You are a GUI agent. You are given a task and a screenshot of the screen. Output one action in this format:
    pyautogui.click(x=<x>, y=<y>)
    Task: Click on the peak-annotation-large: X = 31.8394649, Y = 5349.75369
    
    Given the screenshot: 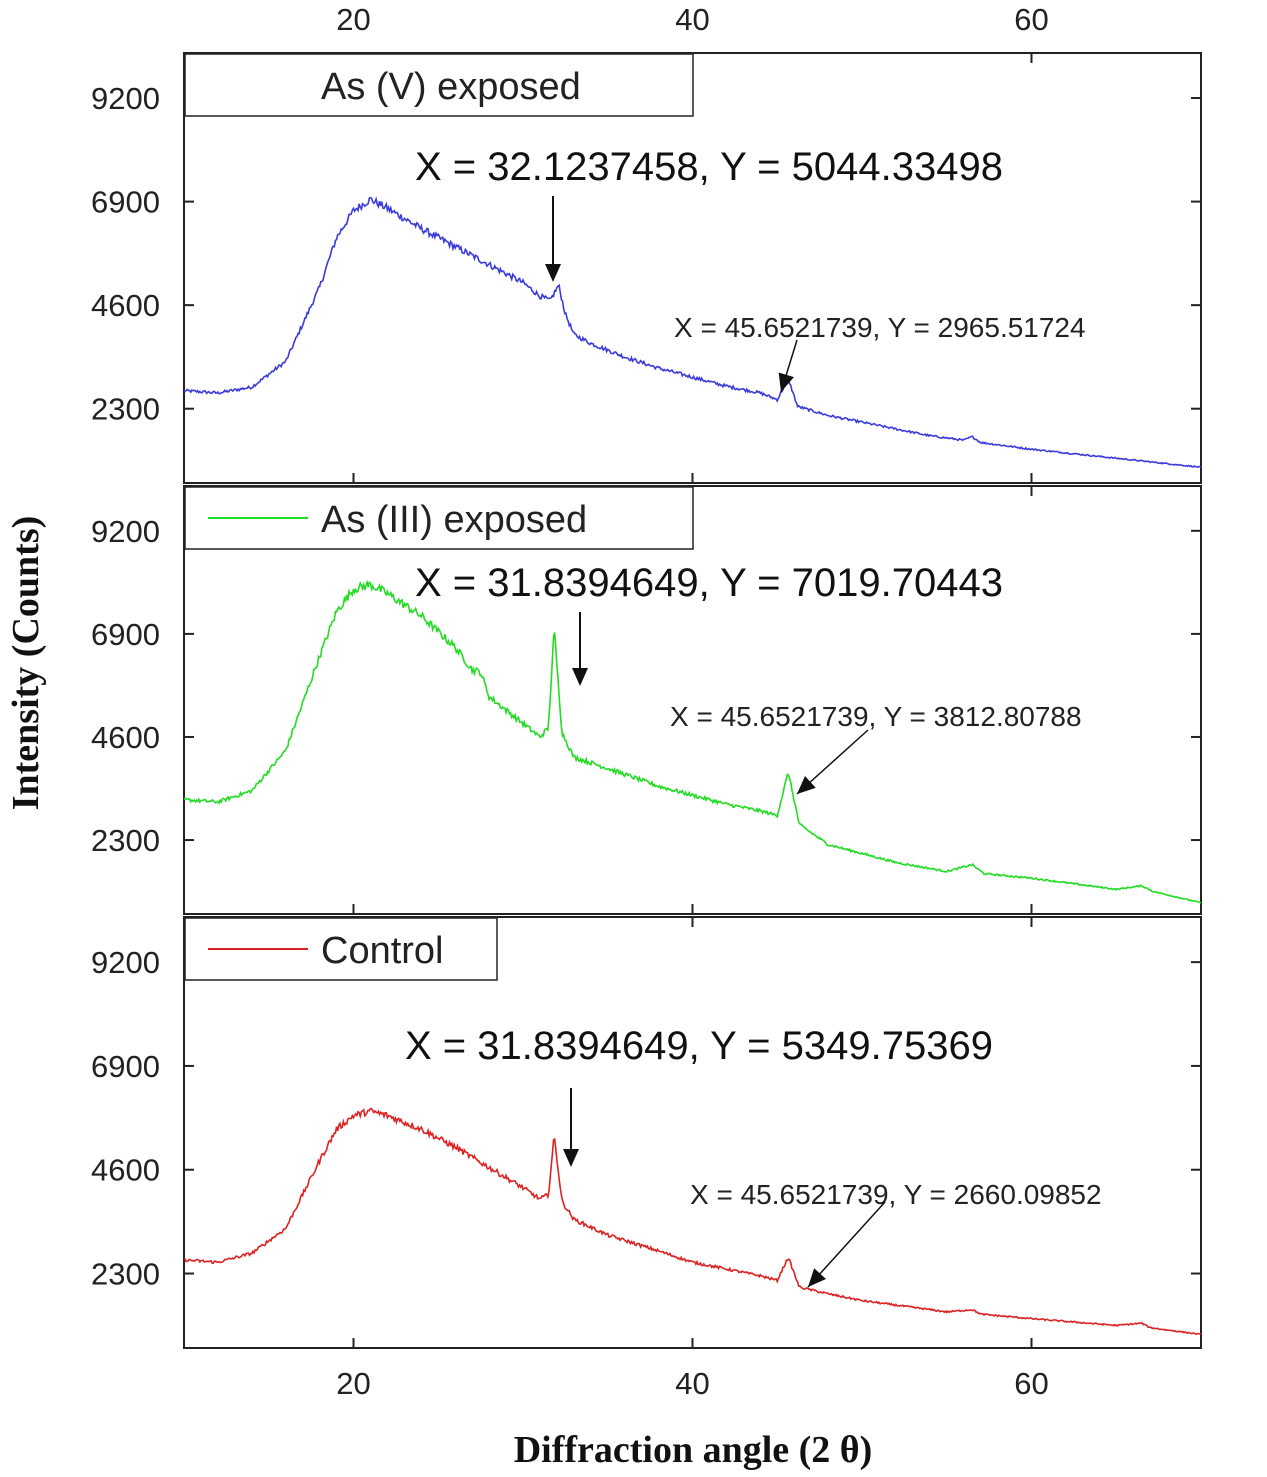 What is the action you would take?
    pyautogui.click(x=699, y=1046)
    